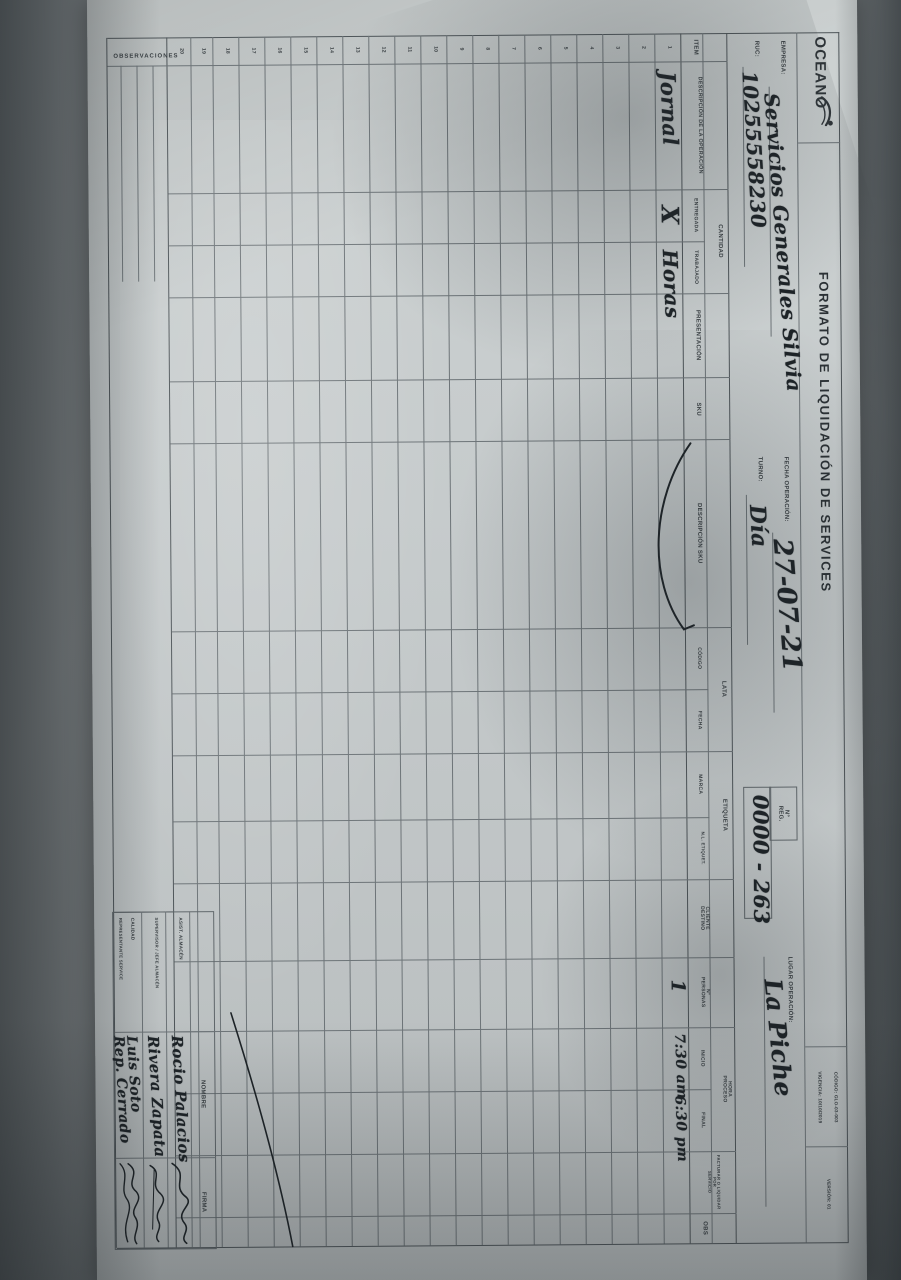  I want to click on codigo-doc-label: Código: GLO-03-003, so click(836, 1097).